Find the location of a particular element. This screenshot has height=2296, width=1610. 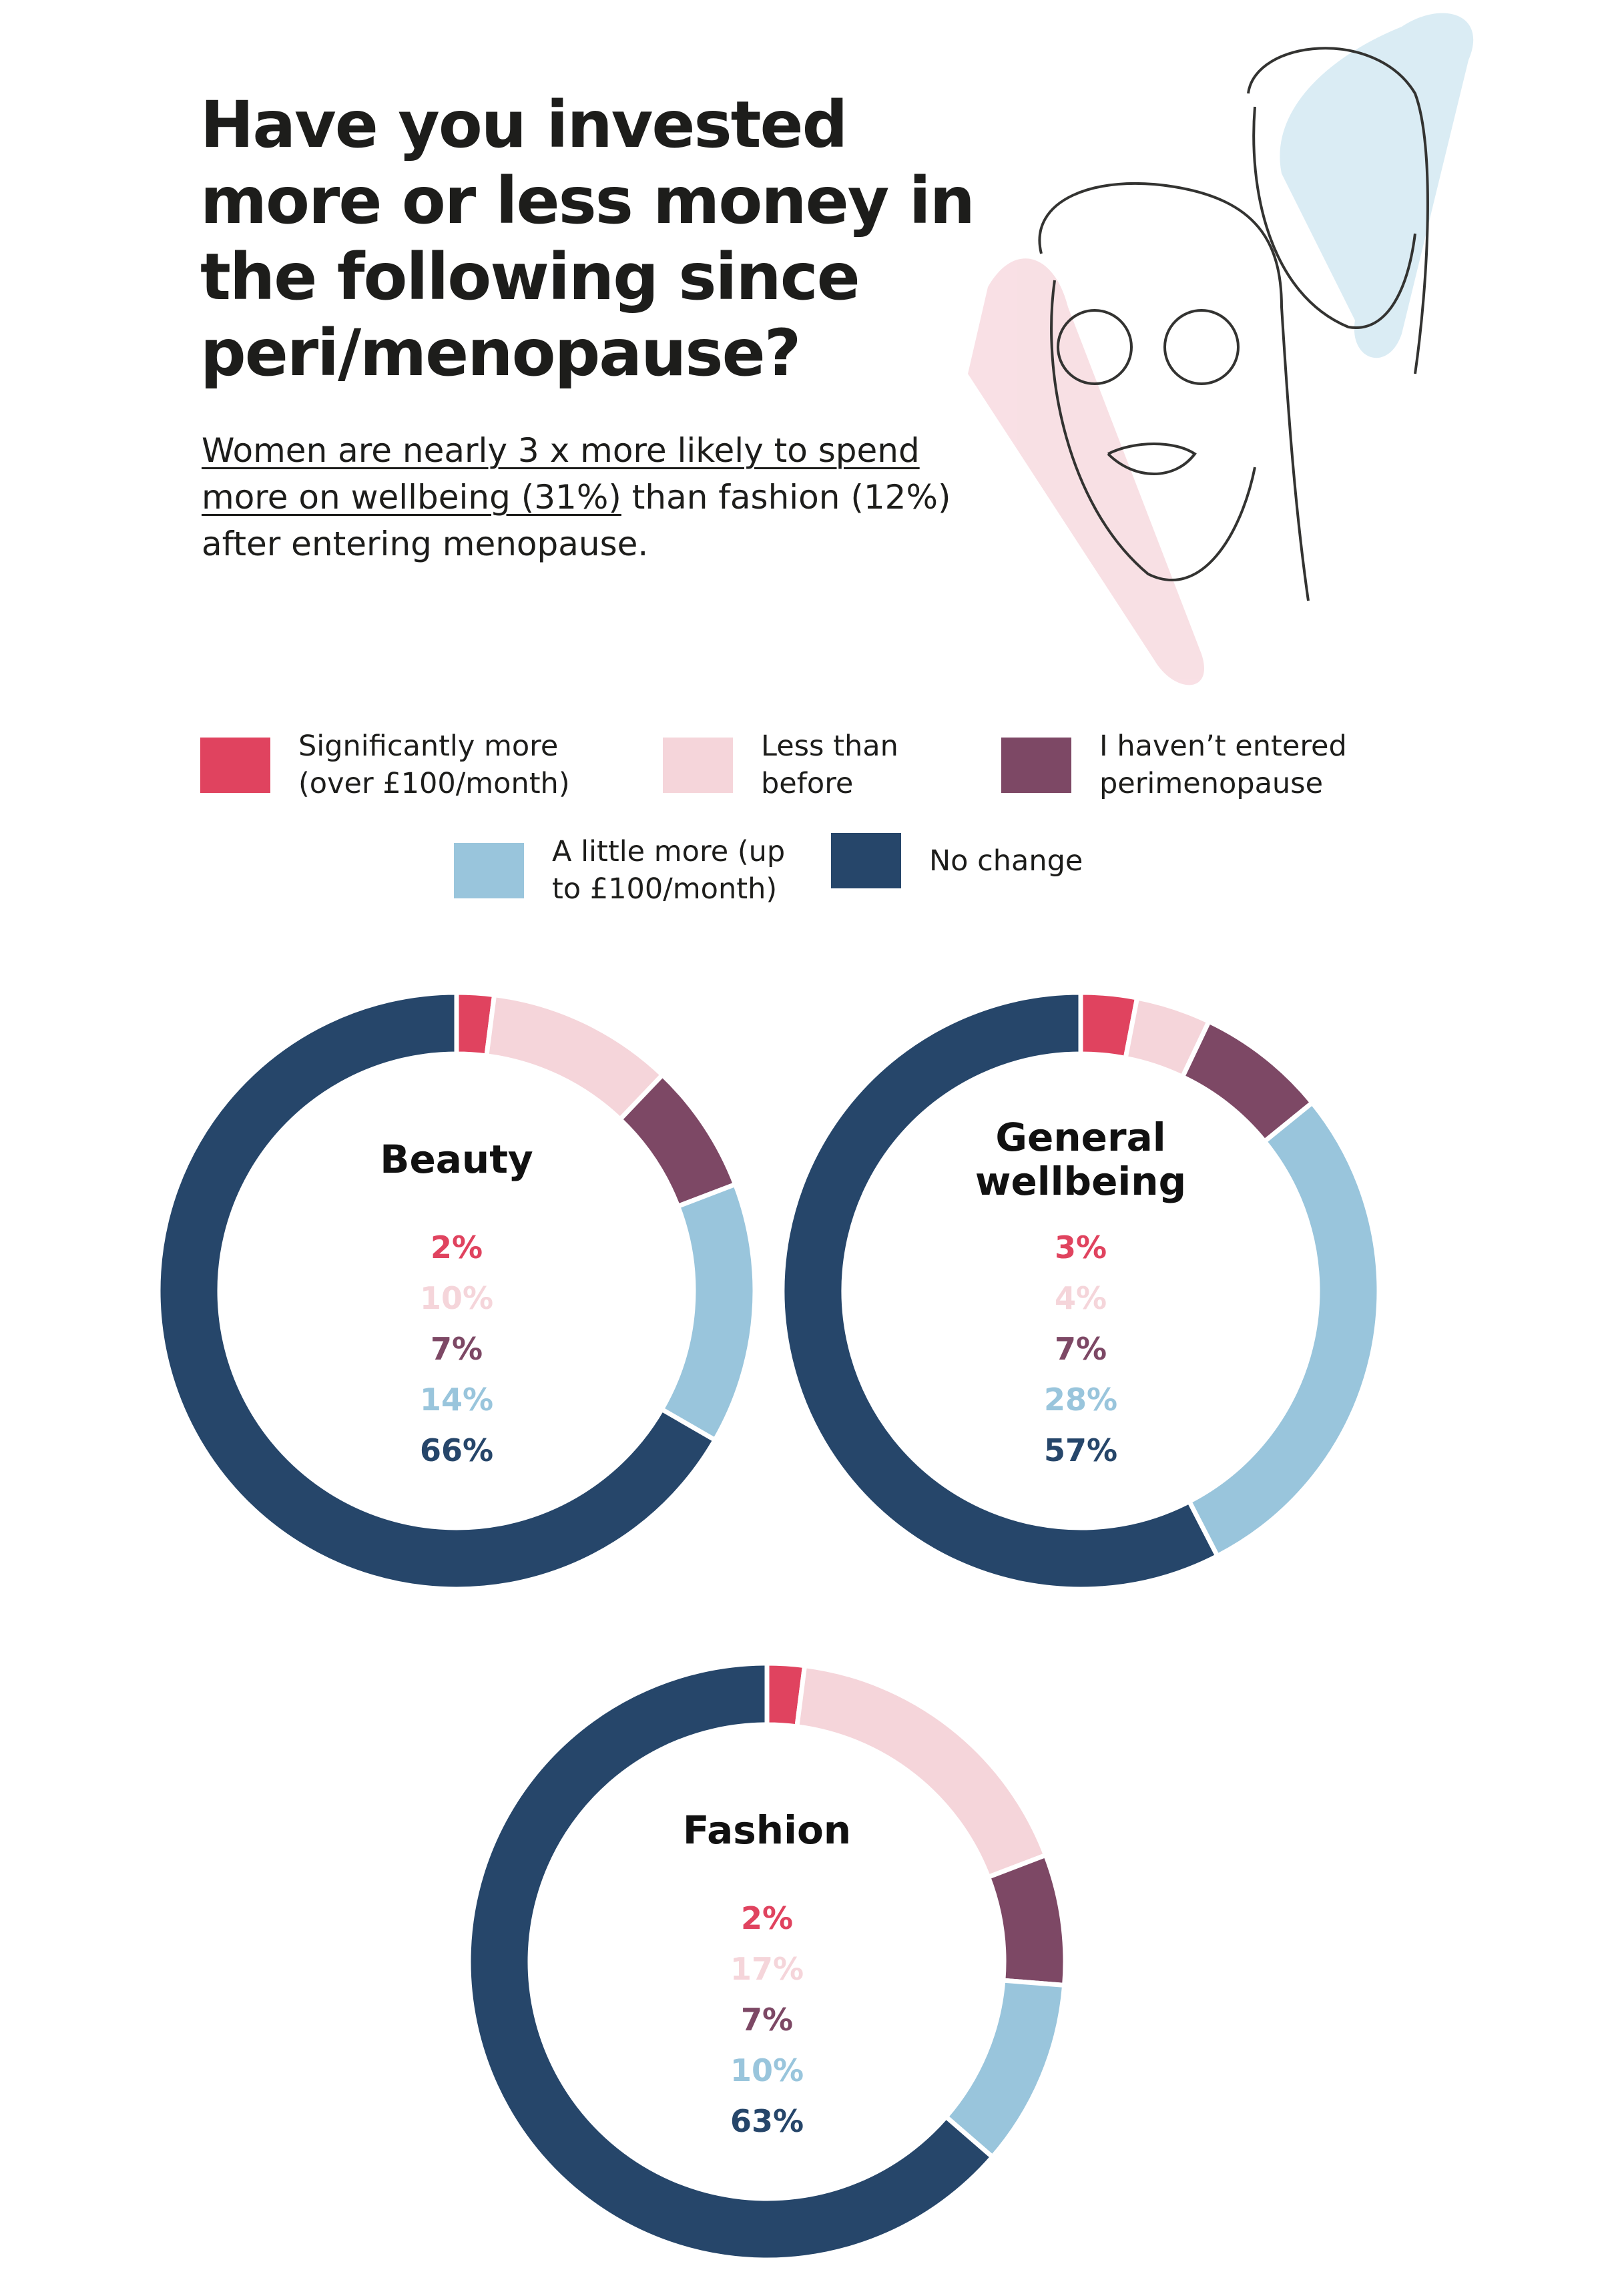

legend-label: Significantly more (over £100/month) is located at coordinates (434, 765).